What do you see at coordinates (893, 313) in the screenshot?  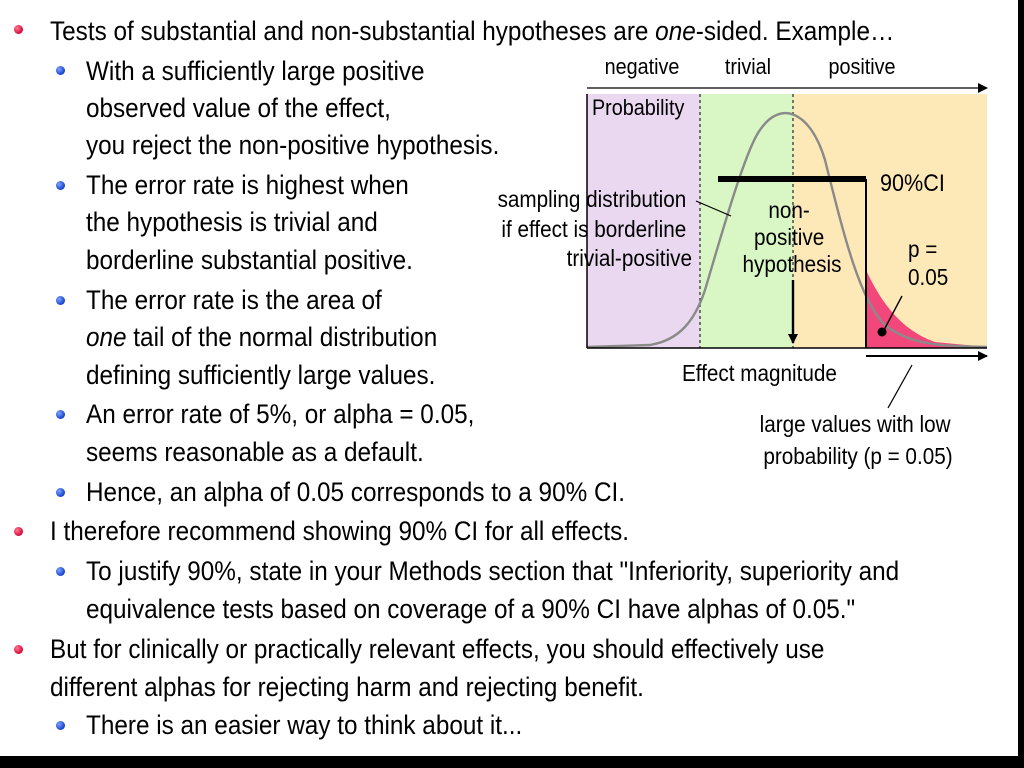 I see `p-label-pointer` at bounding box center [893, 313].